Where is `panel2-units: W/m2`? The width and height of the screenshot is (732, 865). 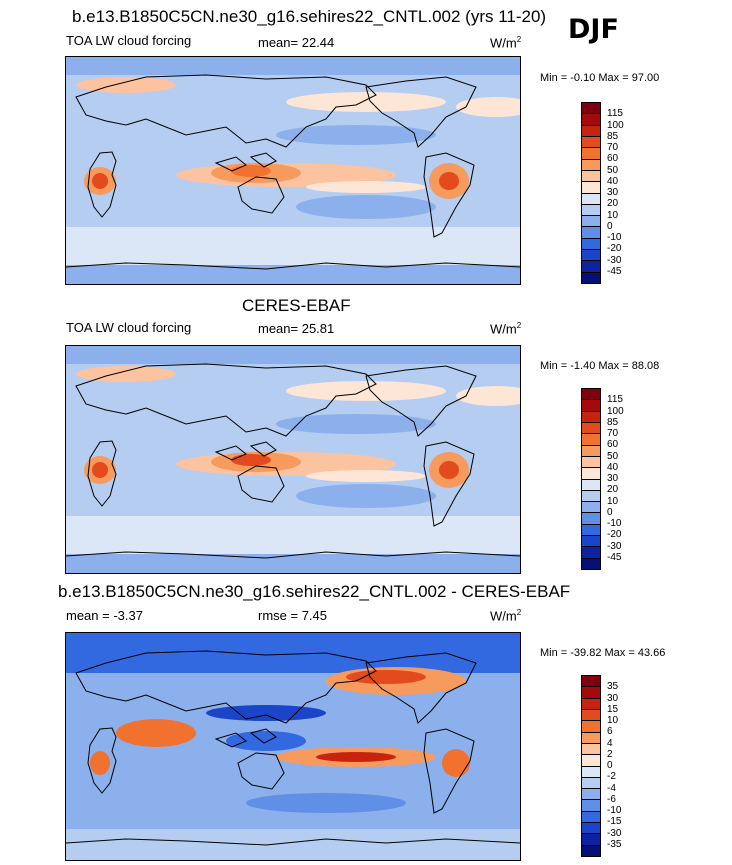 panel2-units: W/m2 is located at coordinates (506, 329).